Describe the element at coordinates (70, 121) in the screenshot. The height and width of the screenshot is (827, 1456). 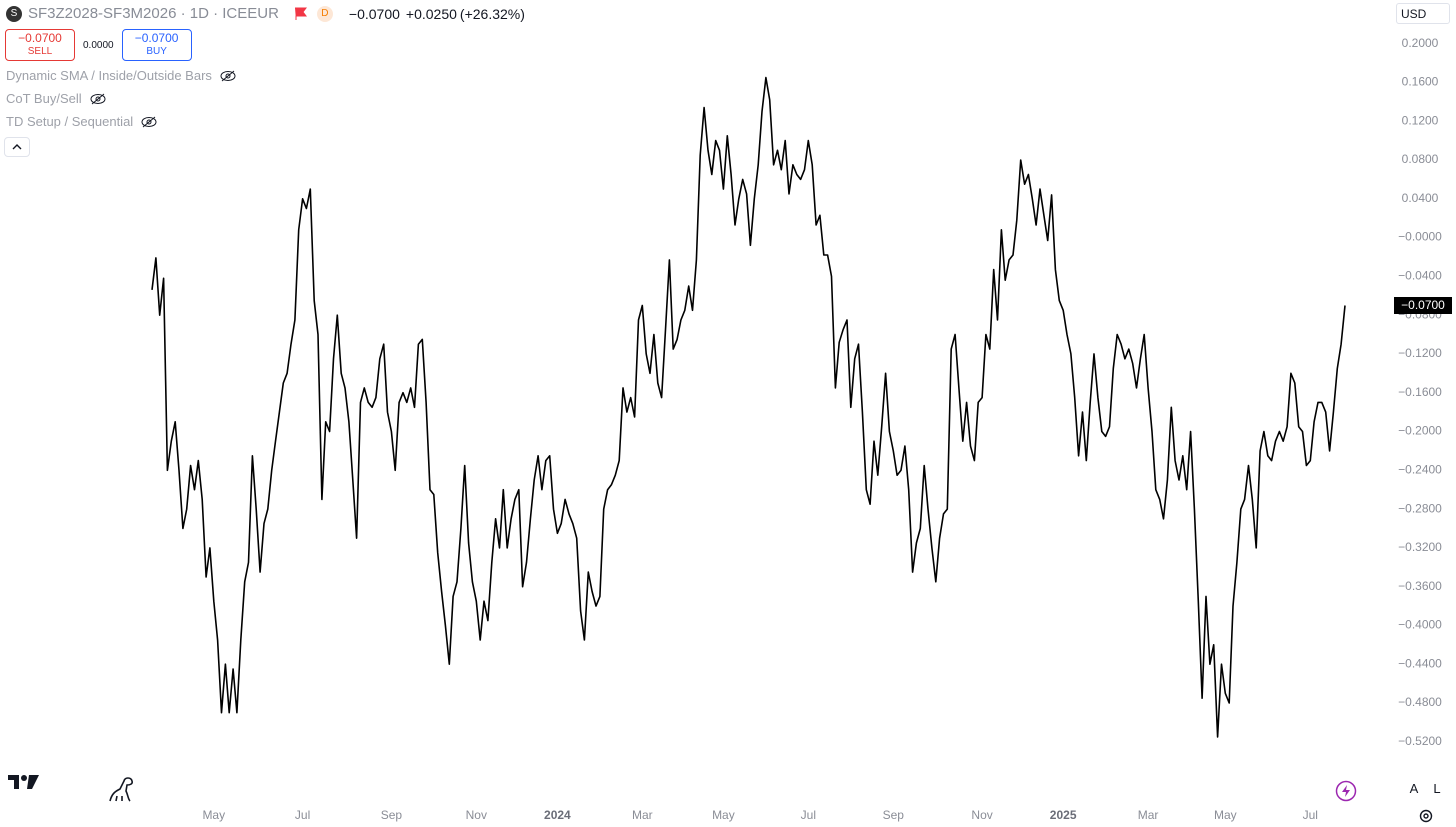
I see `indicator-name: TD Setup / Sequential` at that location.